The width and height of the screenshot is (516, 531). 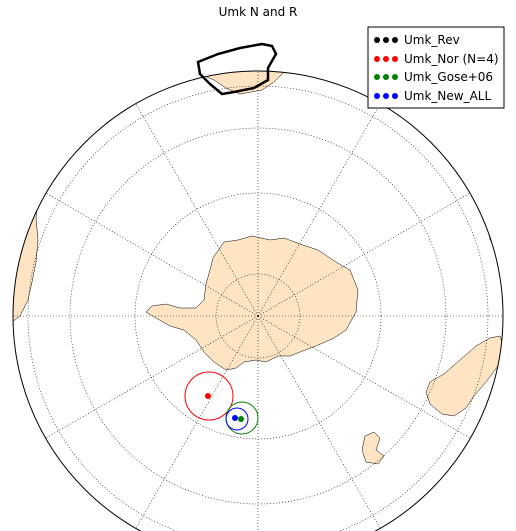 I want to click on tasmania-landmass, so click(x=373, y=448).